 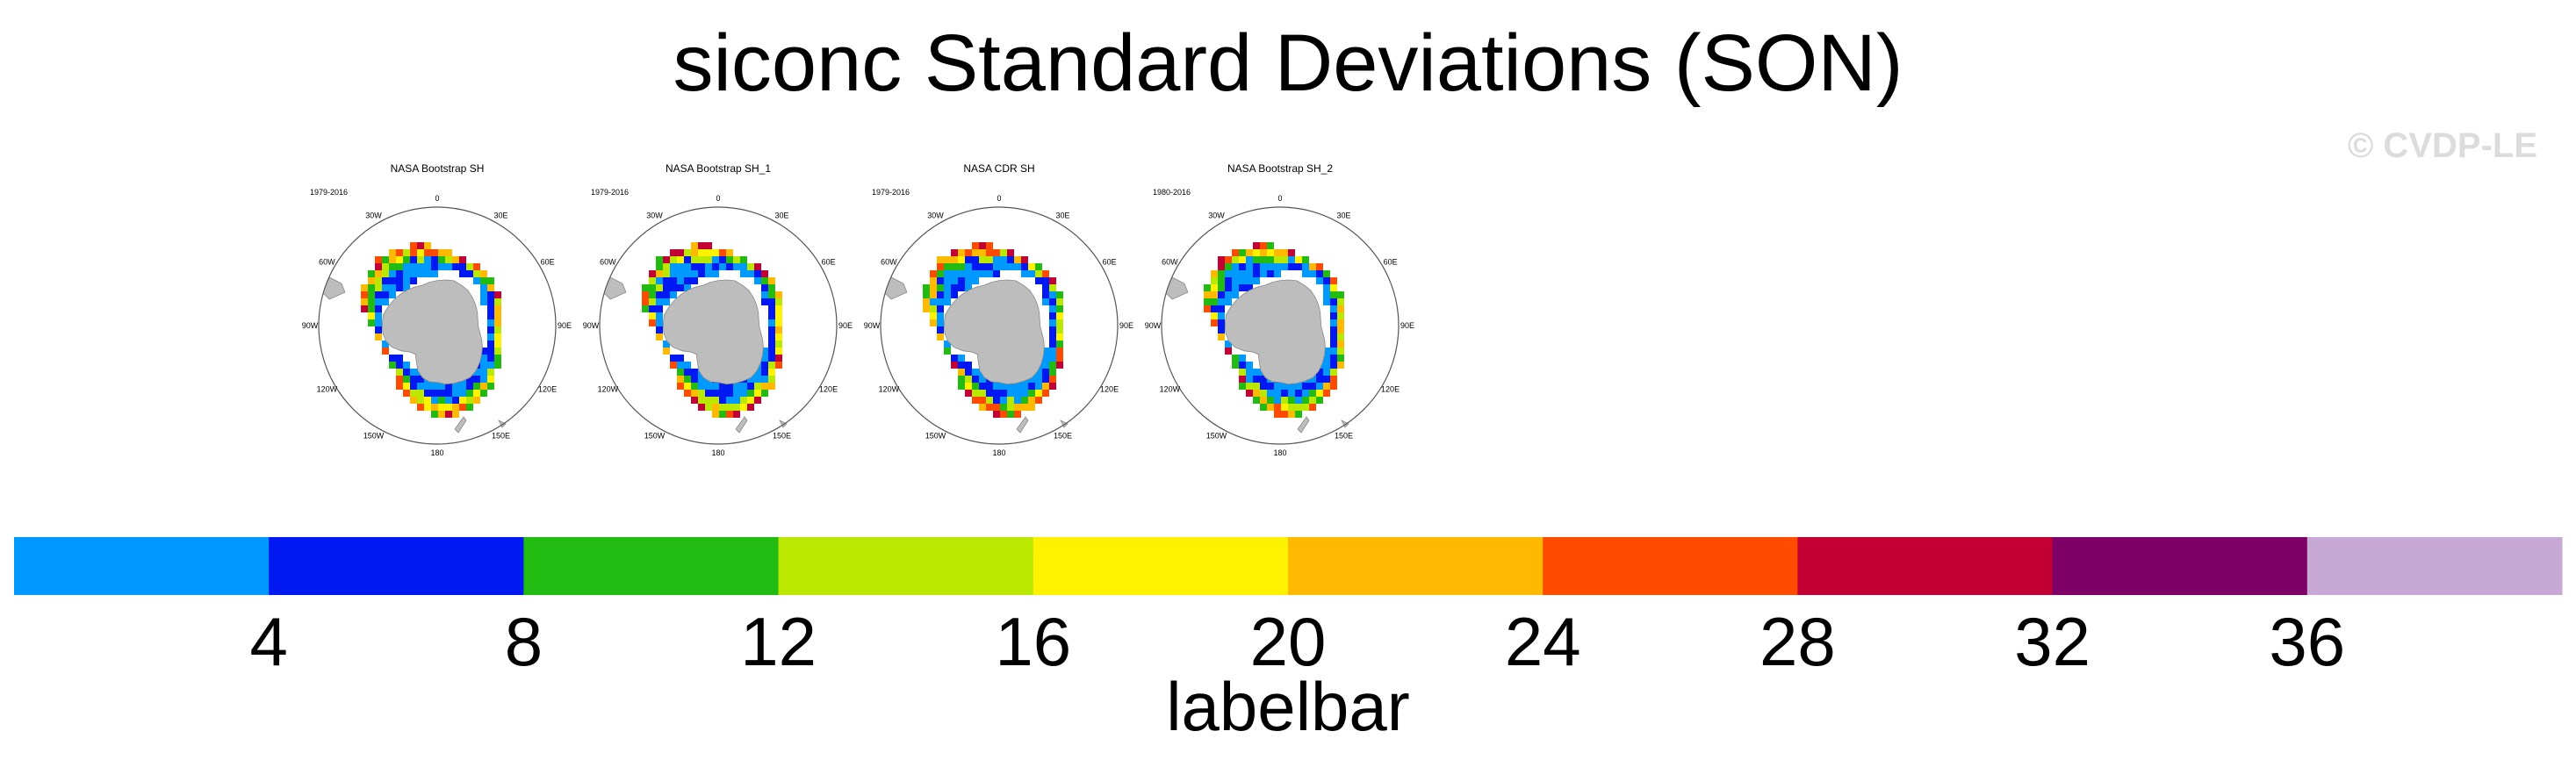 I want to click on panel-title: NASA Bootstrap SH_2, so click(x=1280, y=168).